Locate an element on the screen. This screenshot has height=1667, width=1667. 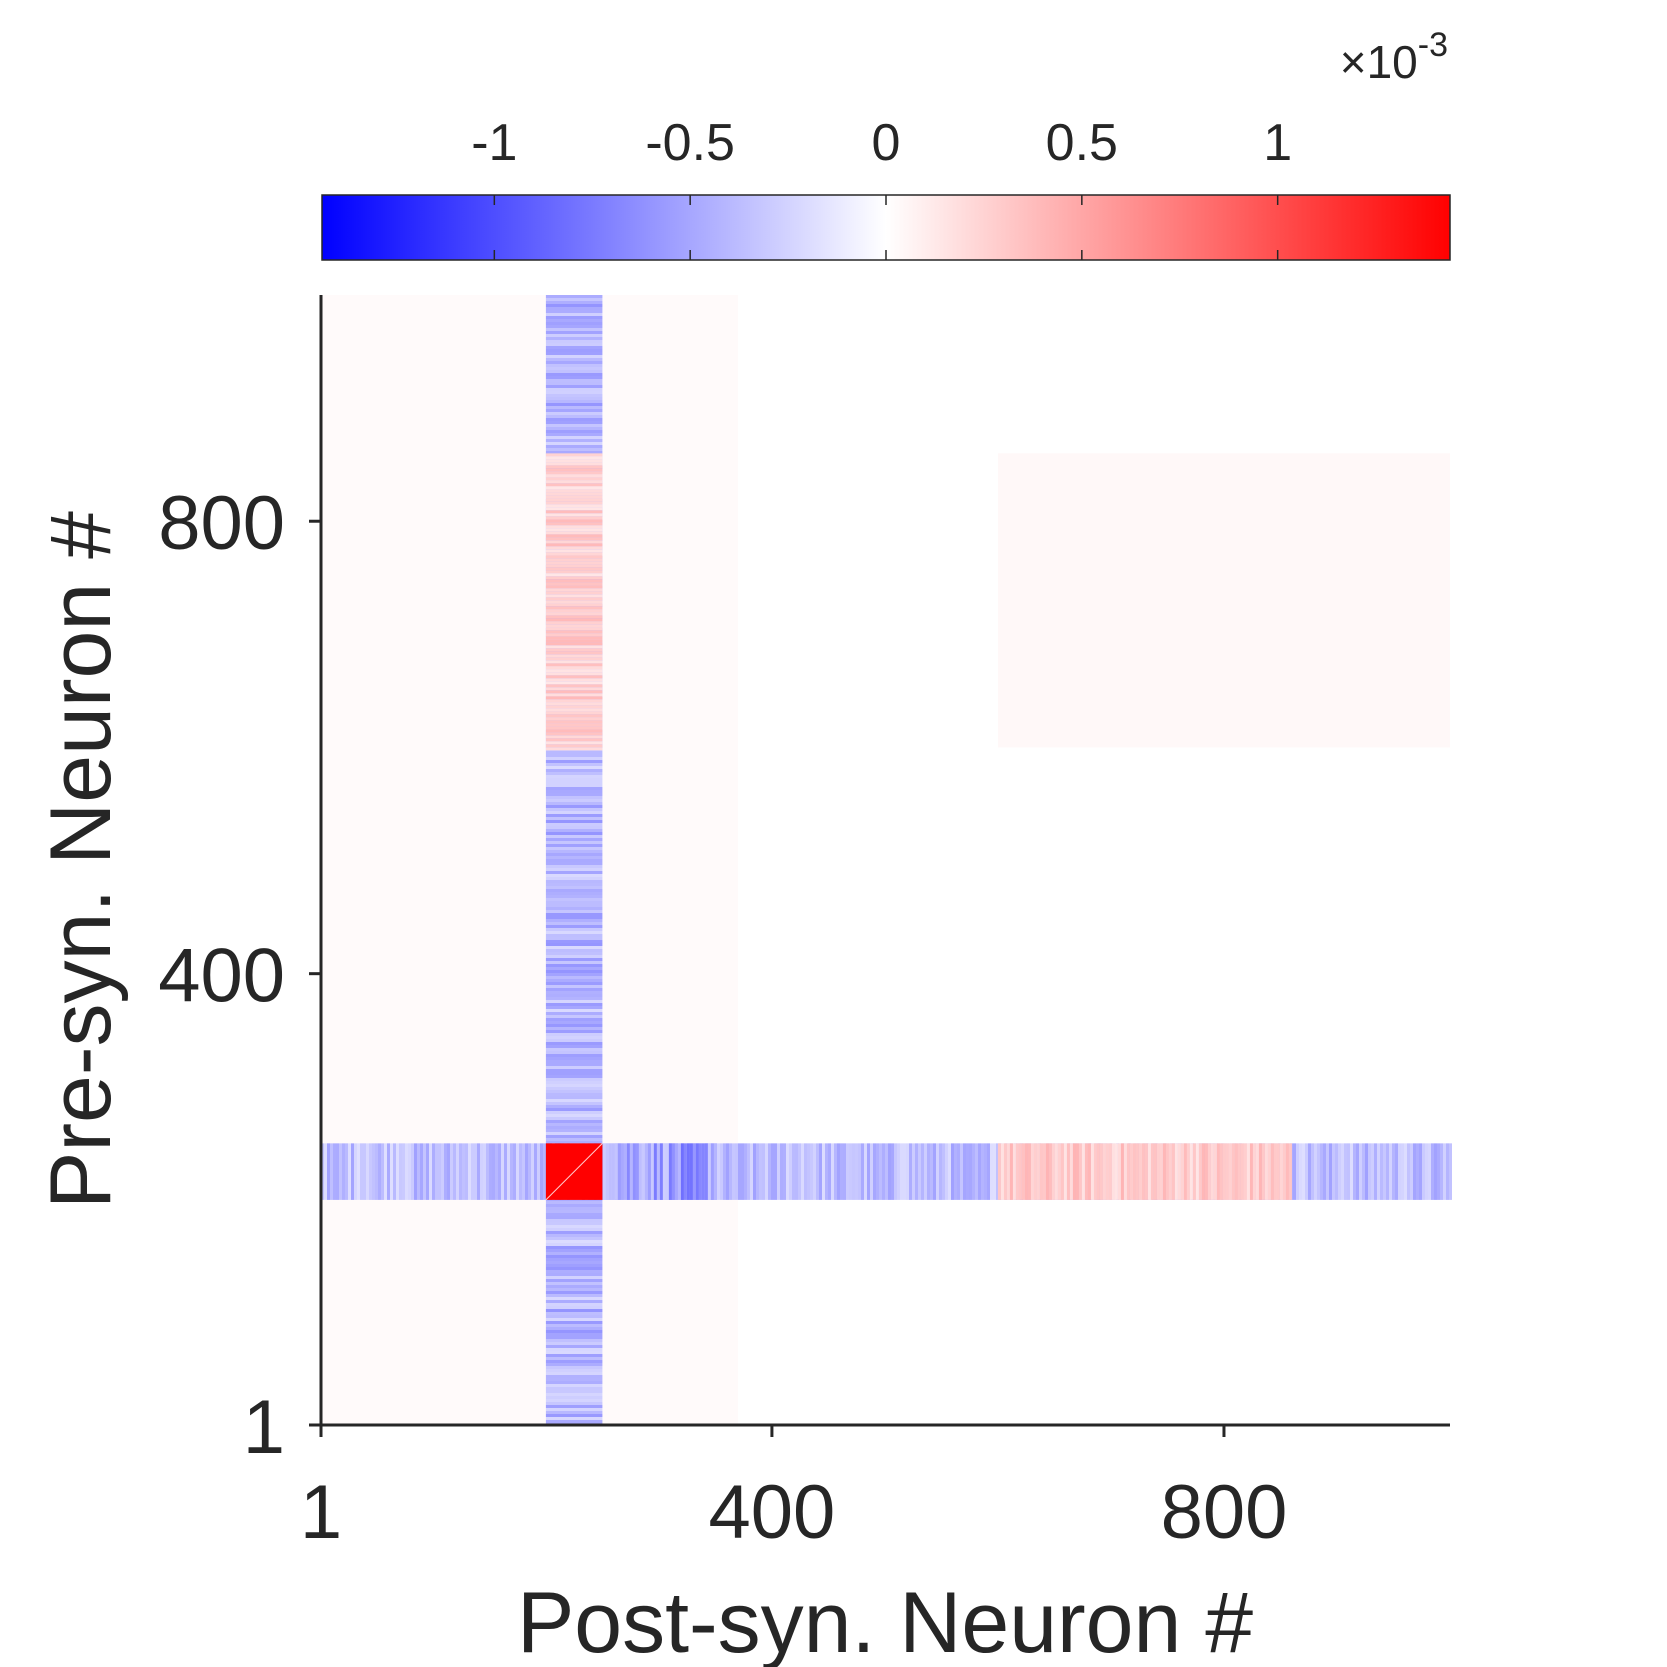
x-axis-tick-labels: 1 400 800 is located at coordinates (794, 1512).